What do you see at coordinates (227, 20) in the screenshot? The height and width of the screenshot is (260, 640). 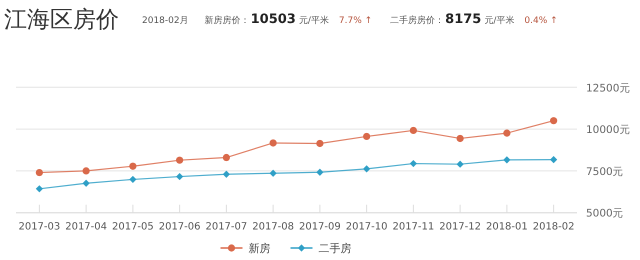 I see `text: 新房房价：` at bounding box center [227, 20].